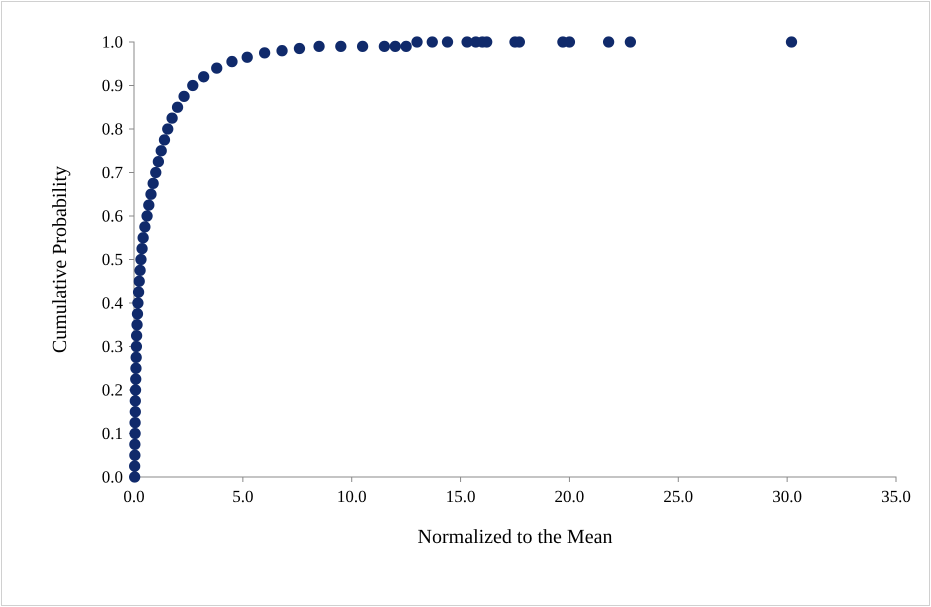 This screenshot has width=931, height=607. What do you see at coordinates (113, 302) in the screenshot?
I see `y-tick-label: 0.4` at bounding box center [113, 302].